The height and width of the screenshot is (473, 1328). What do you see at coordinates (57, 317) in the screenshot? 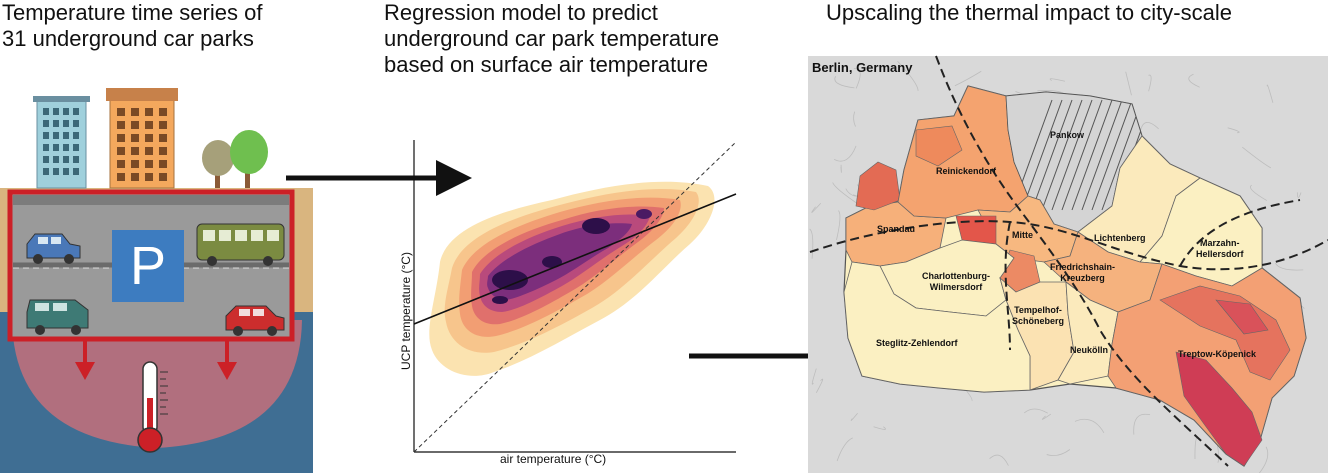
I see `car-teal` at bounding box center [57, 317].